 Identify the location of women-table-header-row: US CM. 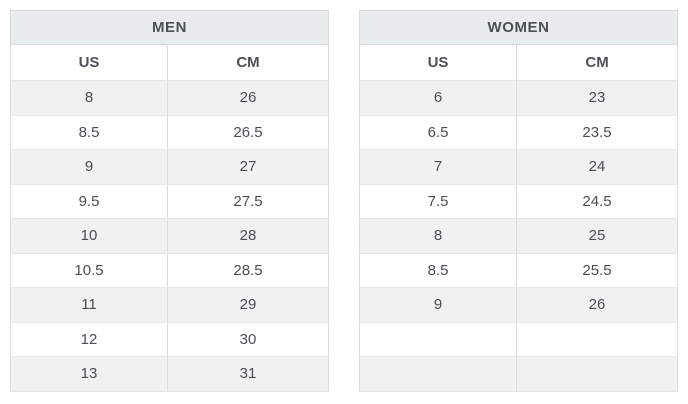
(518, 62).